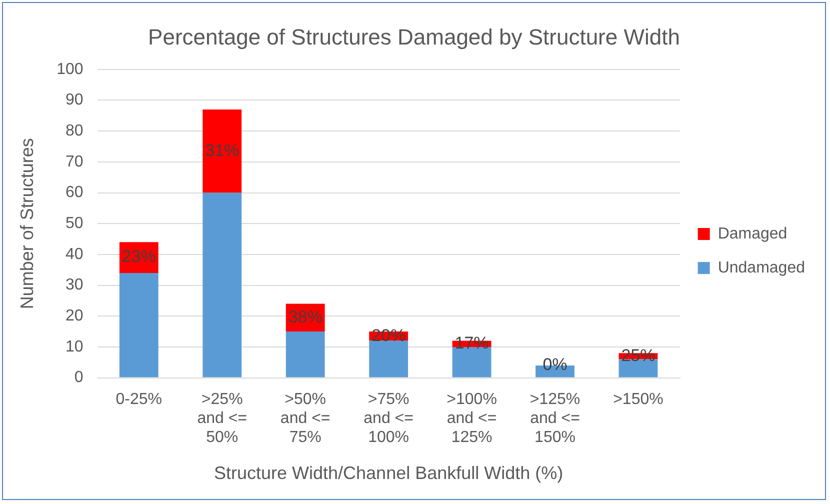 Image resolution: width=830 pixels, height=504 pixels. I want to click on y-axis-title: Number of Structures, so click(26, 224).